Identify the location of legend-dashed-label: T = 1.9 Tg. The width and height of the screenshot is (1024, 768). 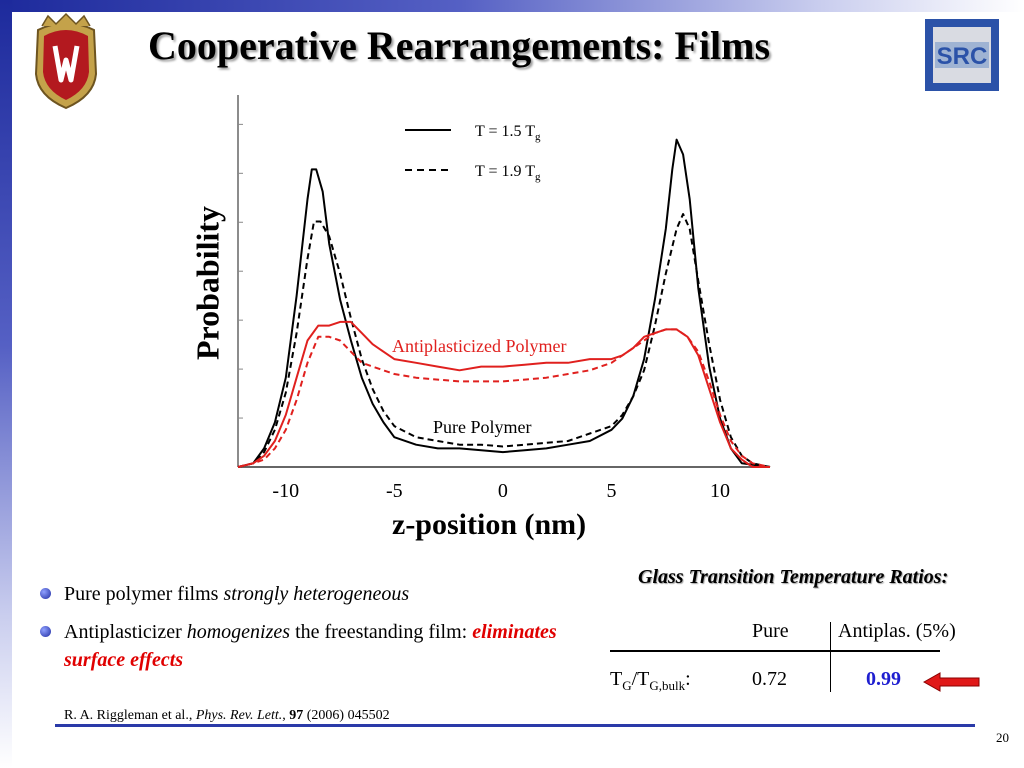
(508, 173).